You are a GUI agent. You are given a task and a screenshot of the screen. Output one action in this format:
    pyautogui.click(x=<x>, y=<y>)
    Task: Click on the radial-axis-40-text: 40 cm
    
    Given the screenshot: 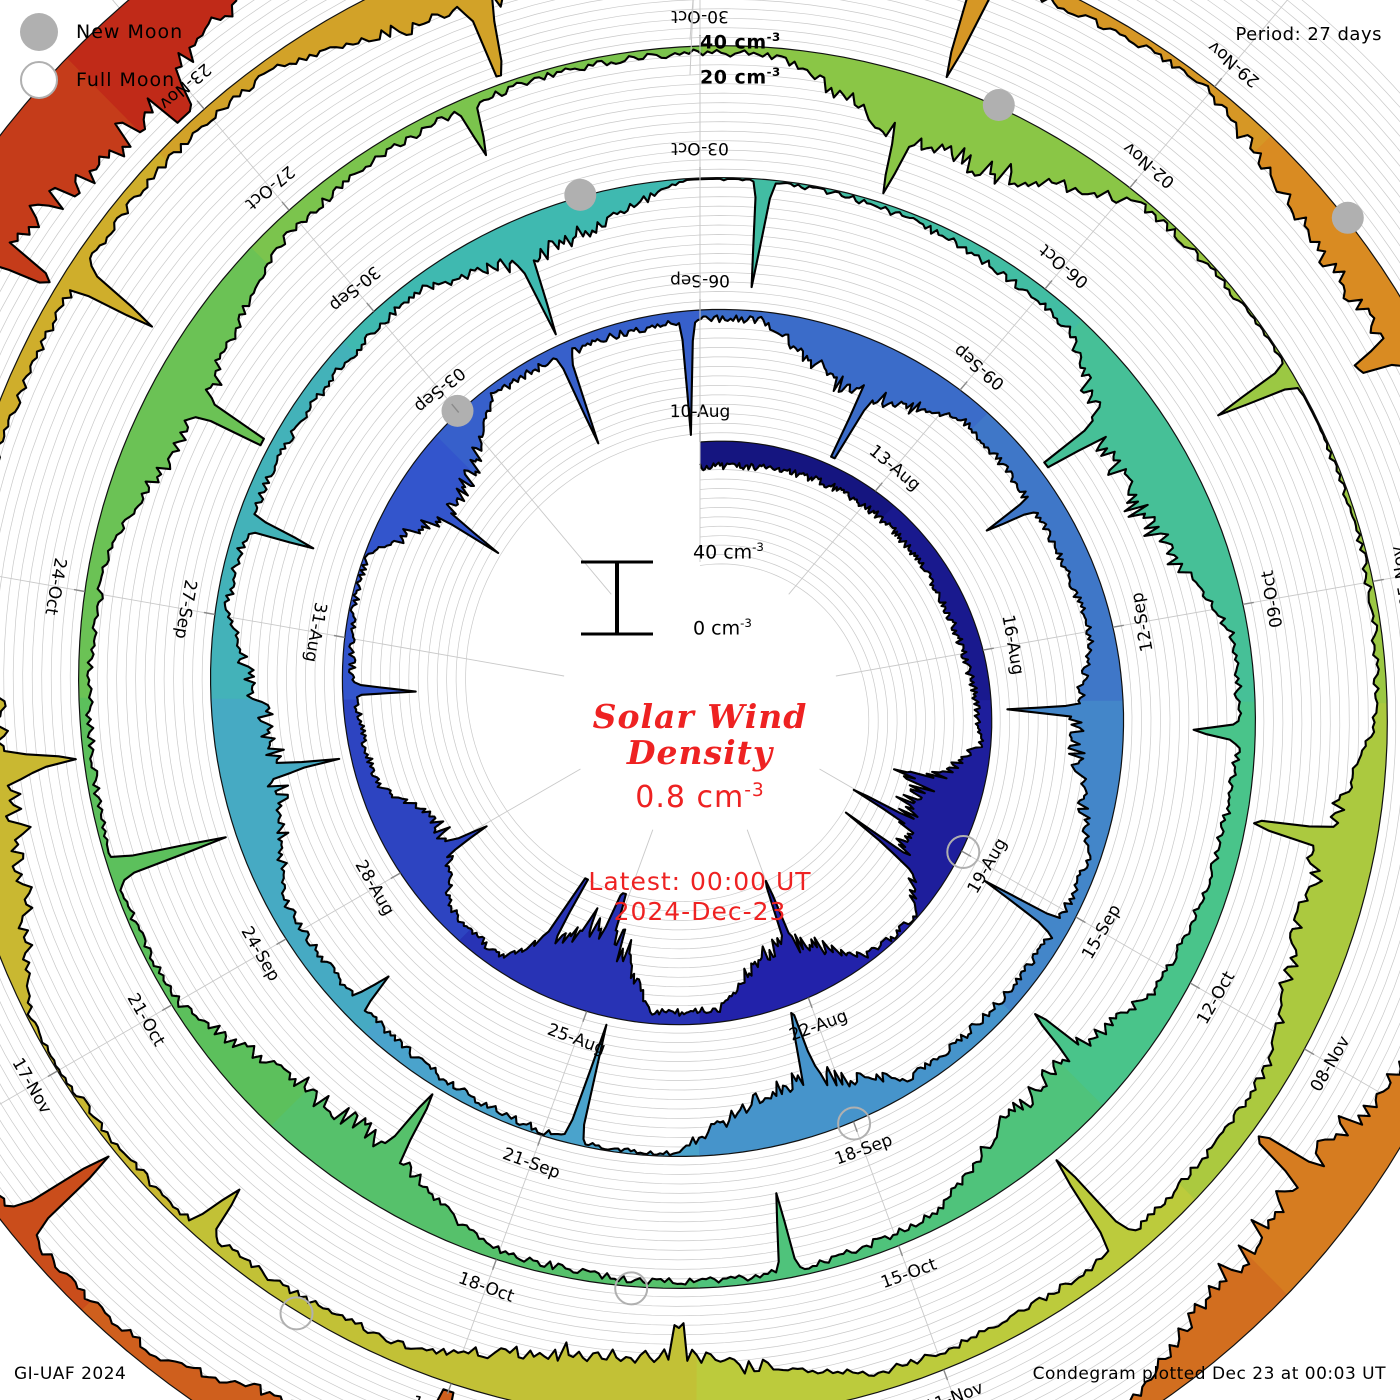 What is the action you would take?
    pyautogui.click(x=733, y=42)
    